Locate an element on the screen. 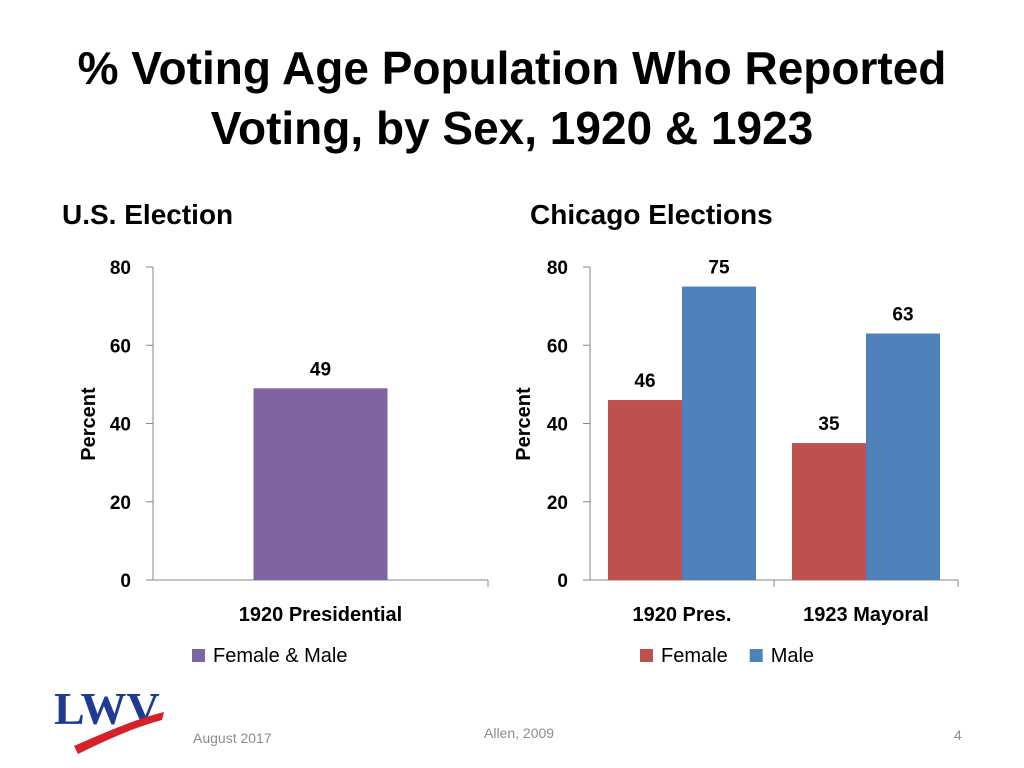 This screenshot has height=768, width=1024. footer-date: August 2017 is located at coordinates (232, 738).